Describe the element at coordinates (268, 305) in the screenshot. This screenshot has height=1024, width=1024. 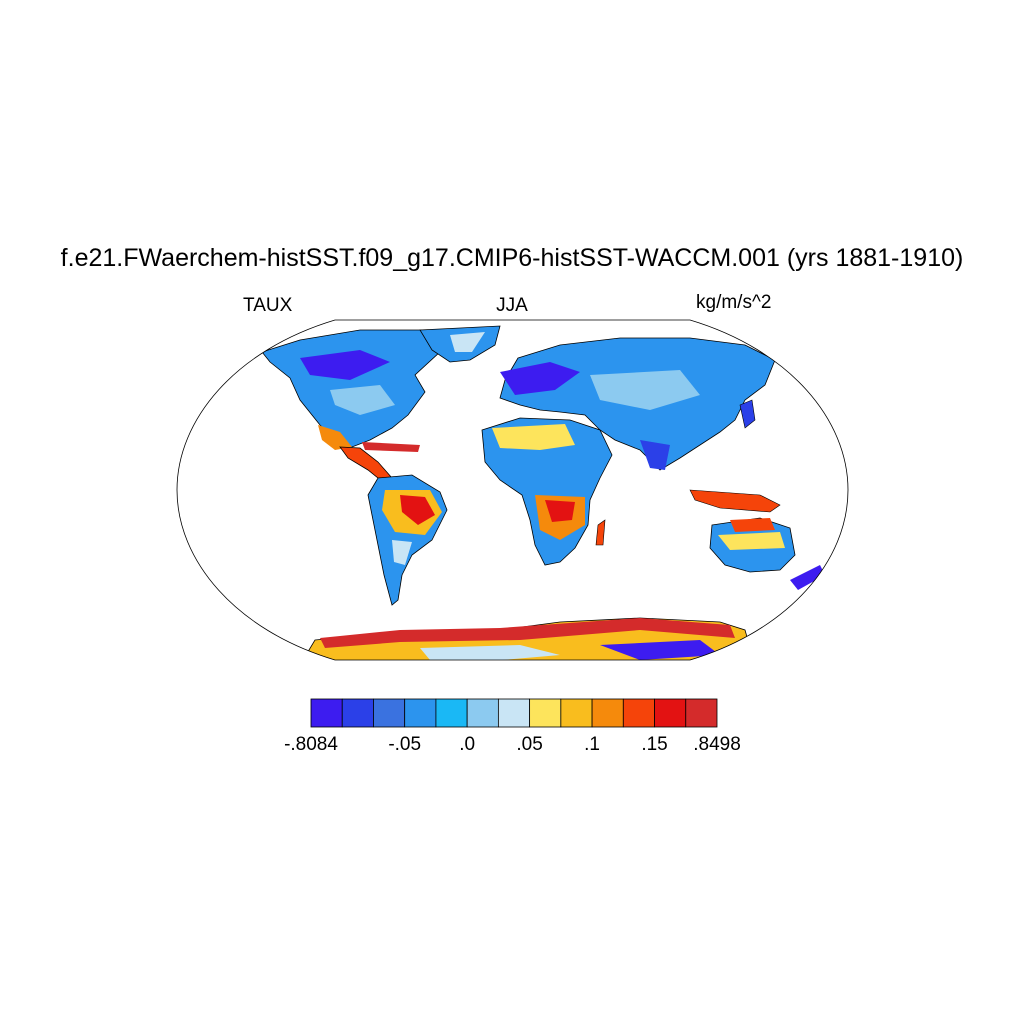
I see `variable-label: TAUX` at that location.